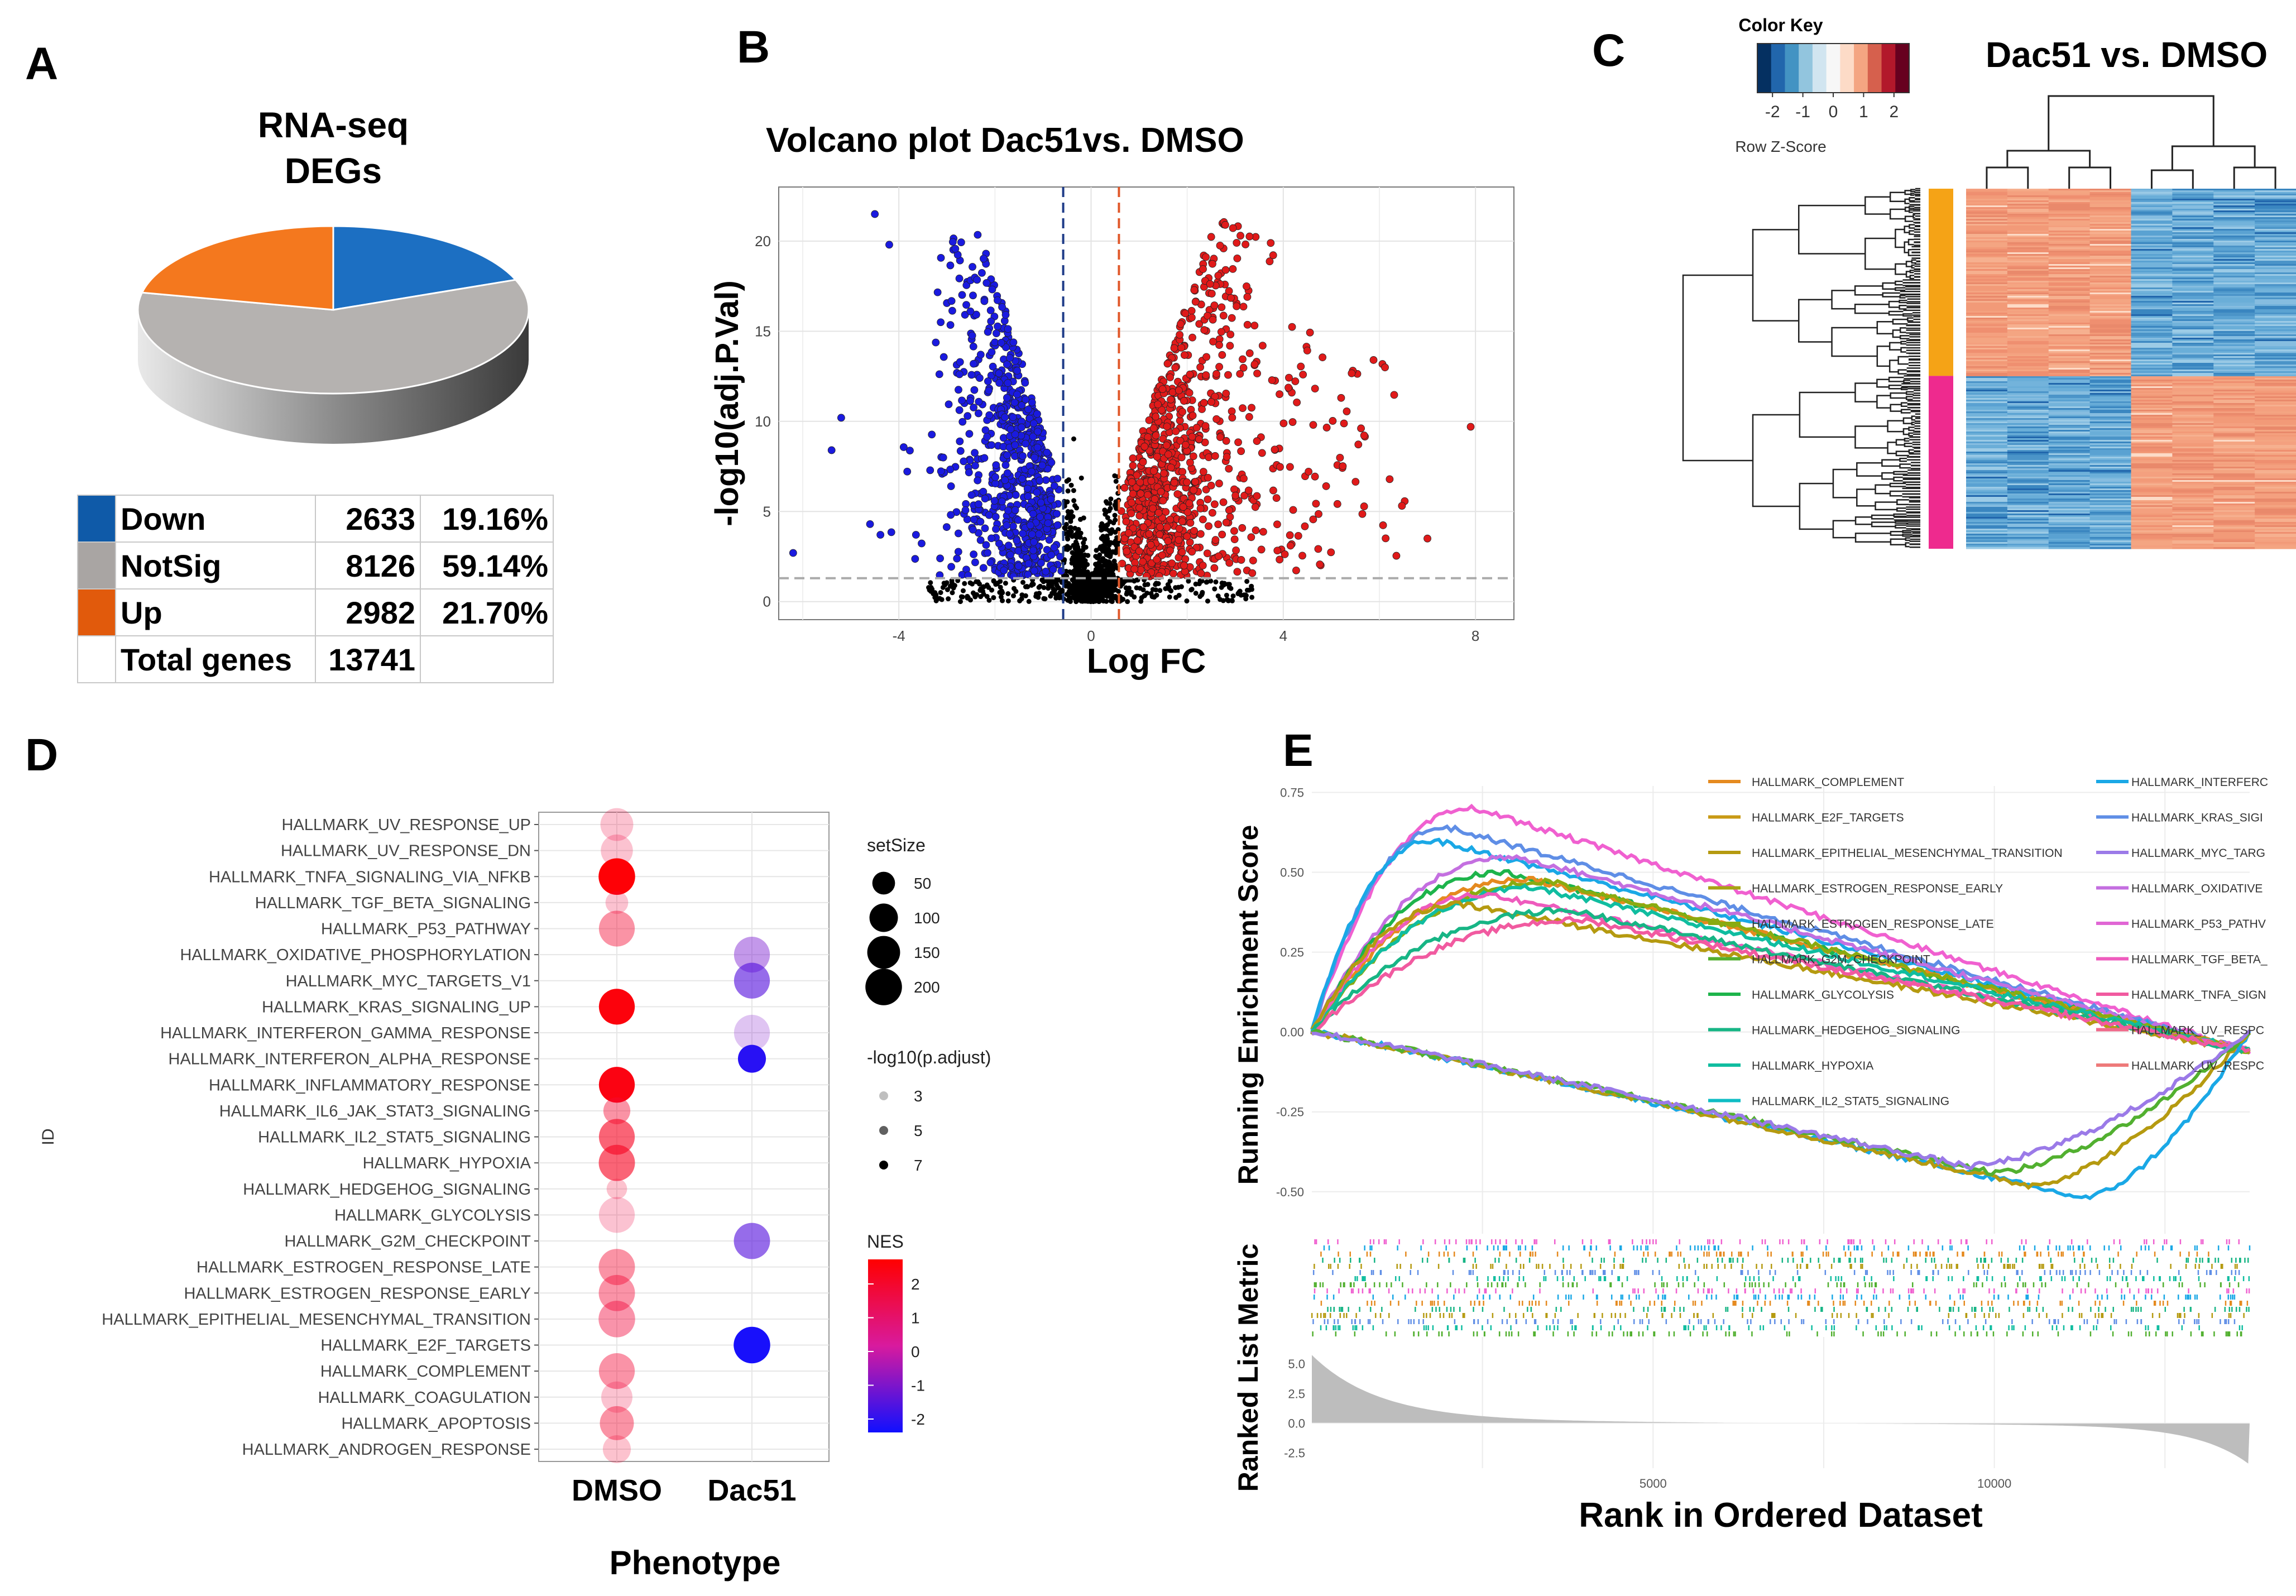  I want to click on dotplot-point, so click(617, 1319).